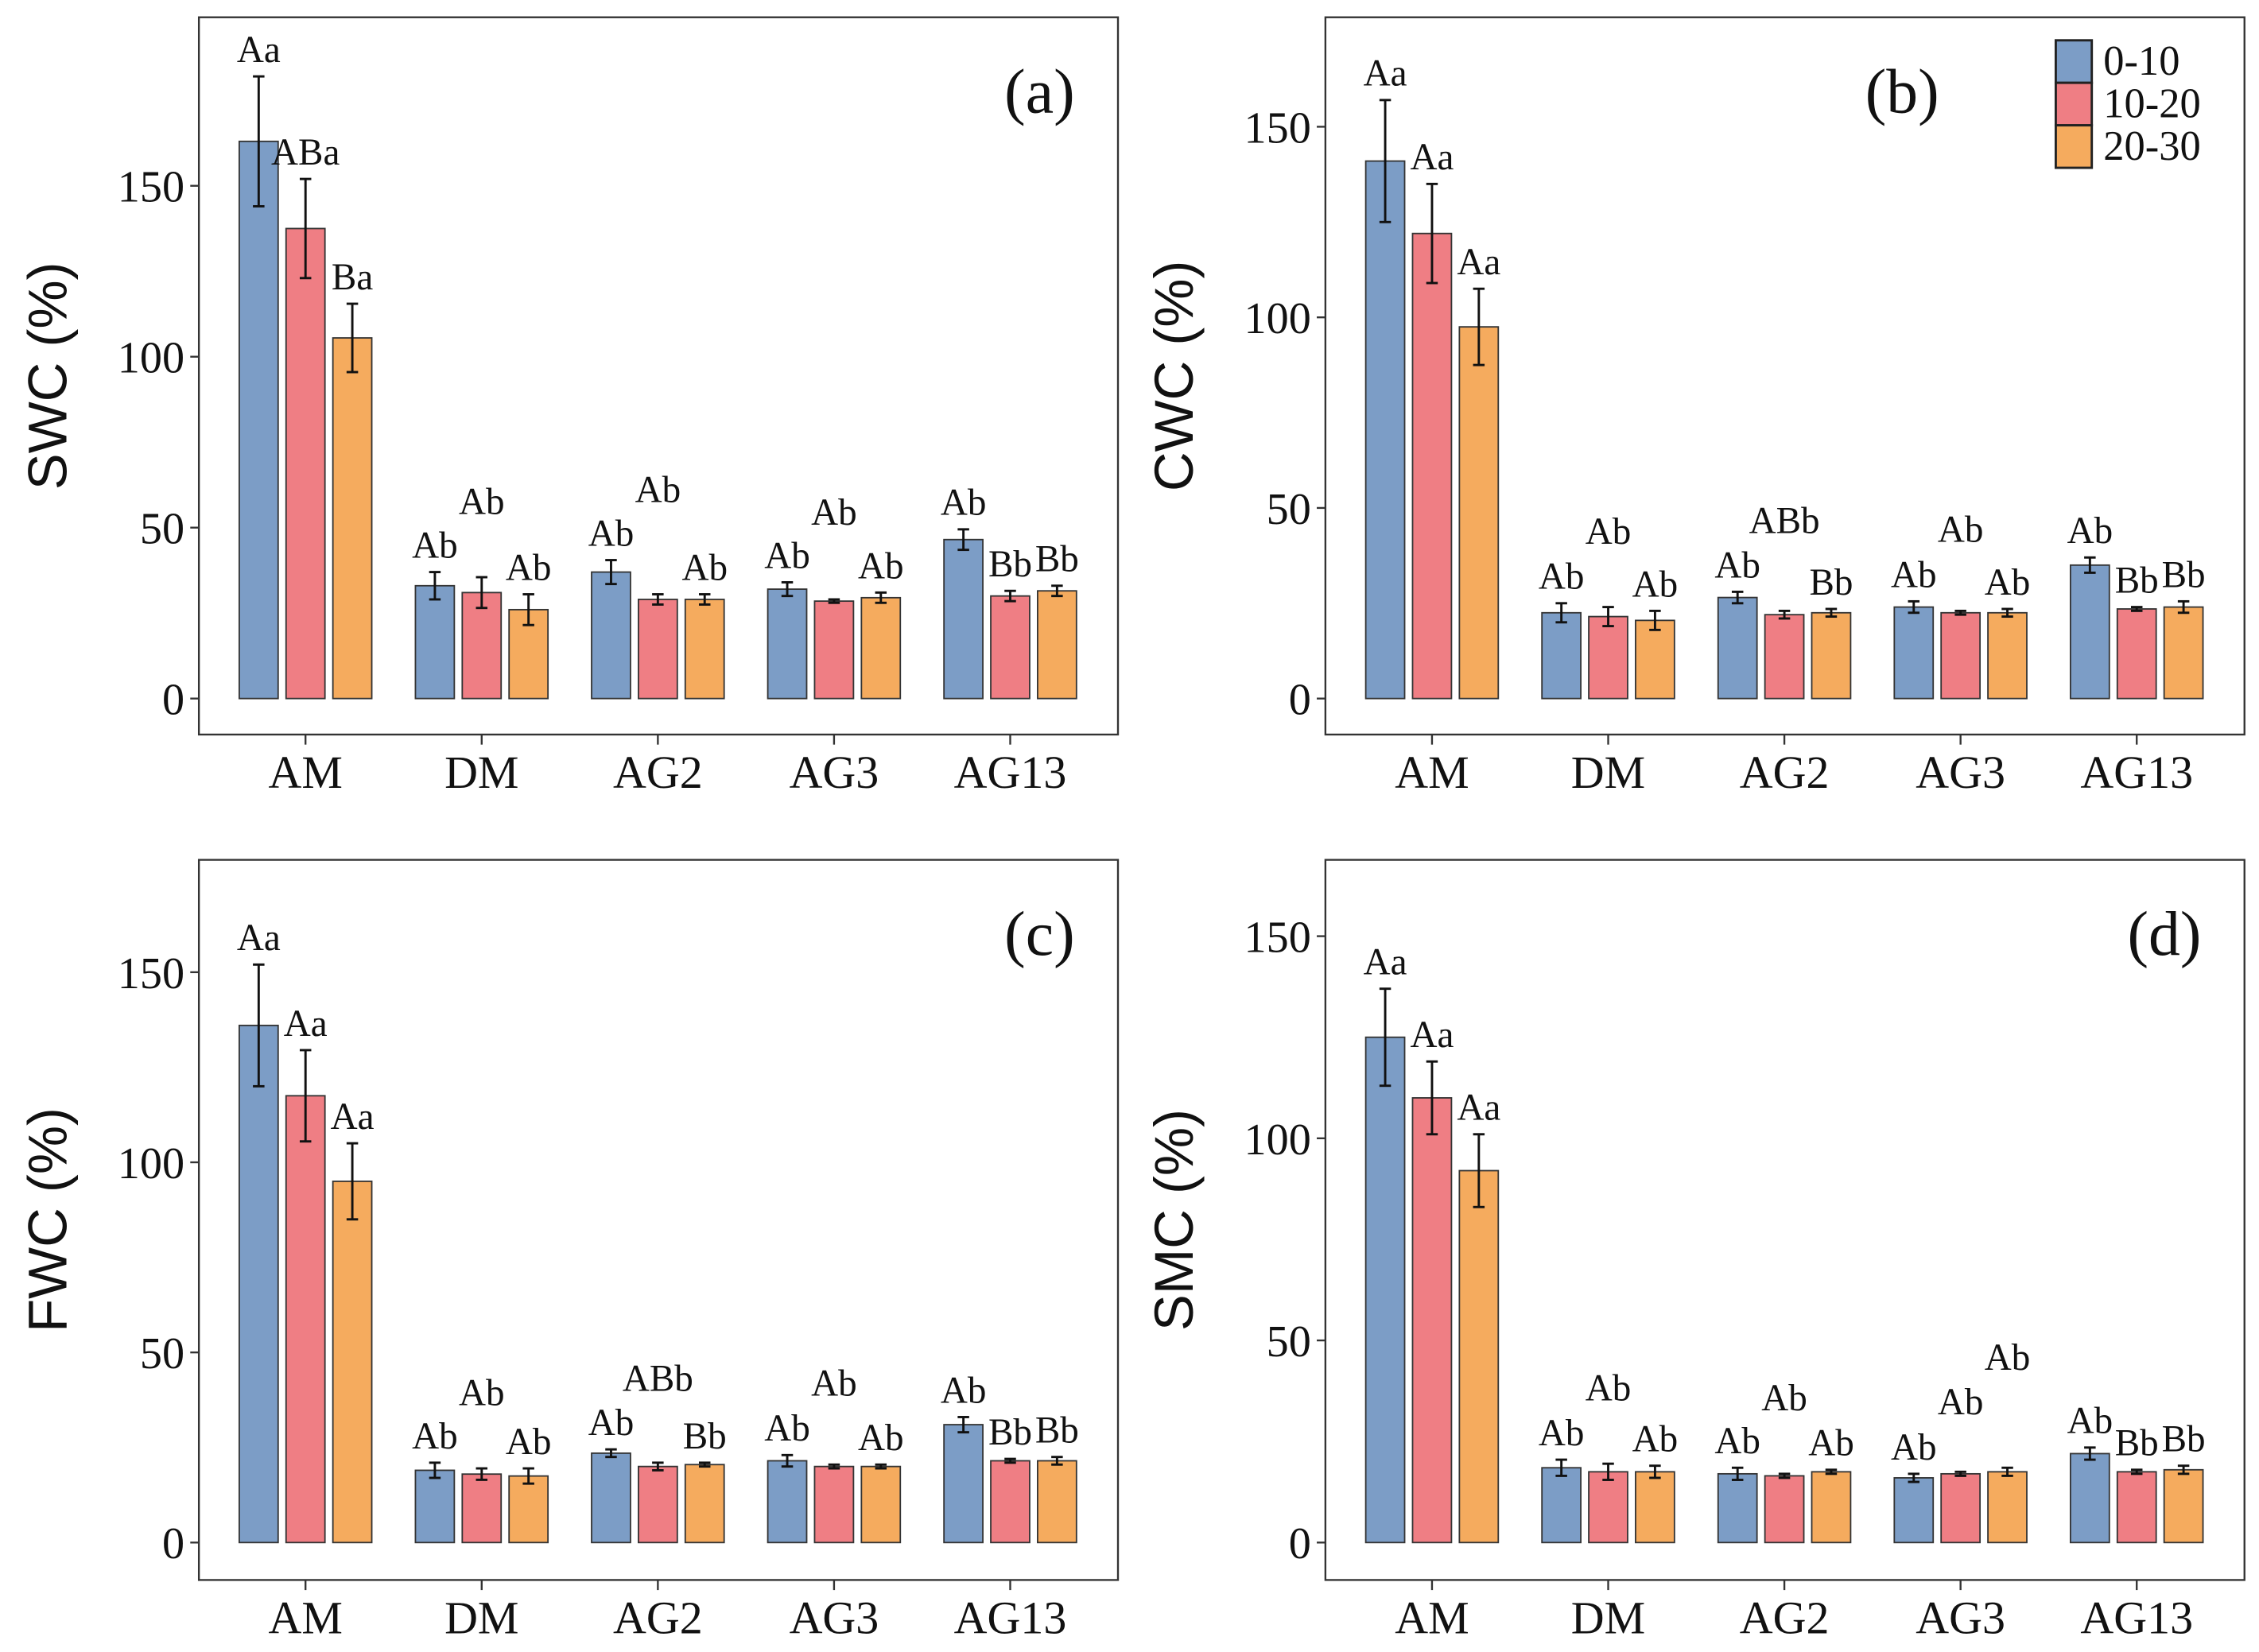 The image size is (2259, 1652). Describe the element at coordinates (1039, 91) in the screenshot. I see `panel-label: (a)` at that location.